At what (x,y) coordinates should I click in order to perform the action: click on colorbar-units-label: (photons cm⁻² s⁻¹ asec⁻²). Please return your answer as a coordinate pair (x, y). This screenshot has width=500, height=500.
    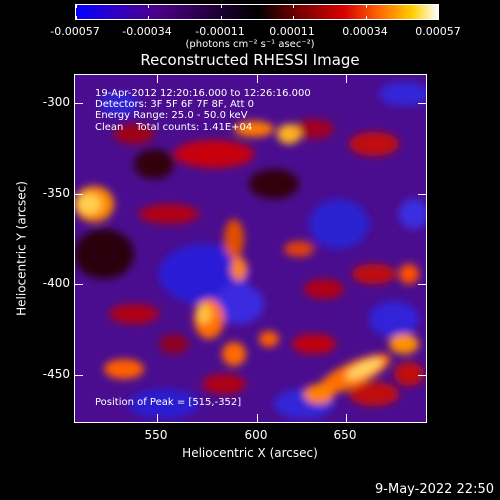
    Looking at the image, I should click on (250, 44).